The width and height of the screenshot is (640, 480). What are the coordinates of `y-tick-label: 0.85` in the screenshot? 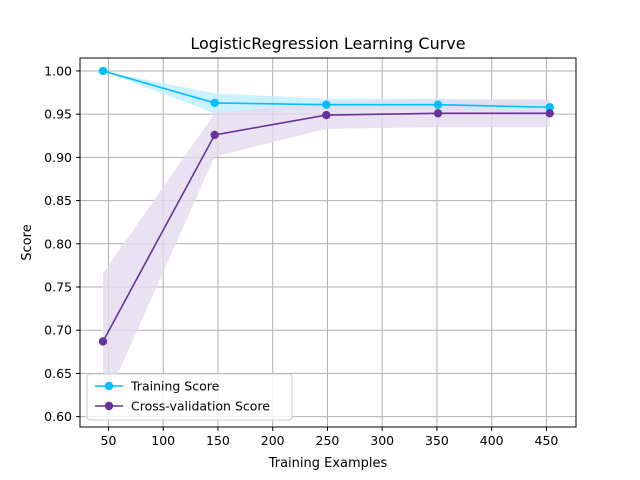 It's located at (58, 200).